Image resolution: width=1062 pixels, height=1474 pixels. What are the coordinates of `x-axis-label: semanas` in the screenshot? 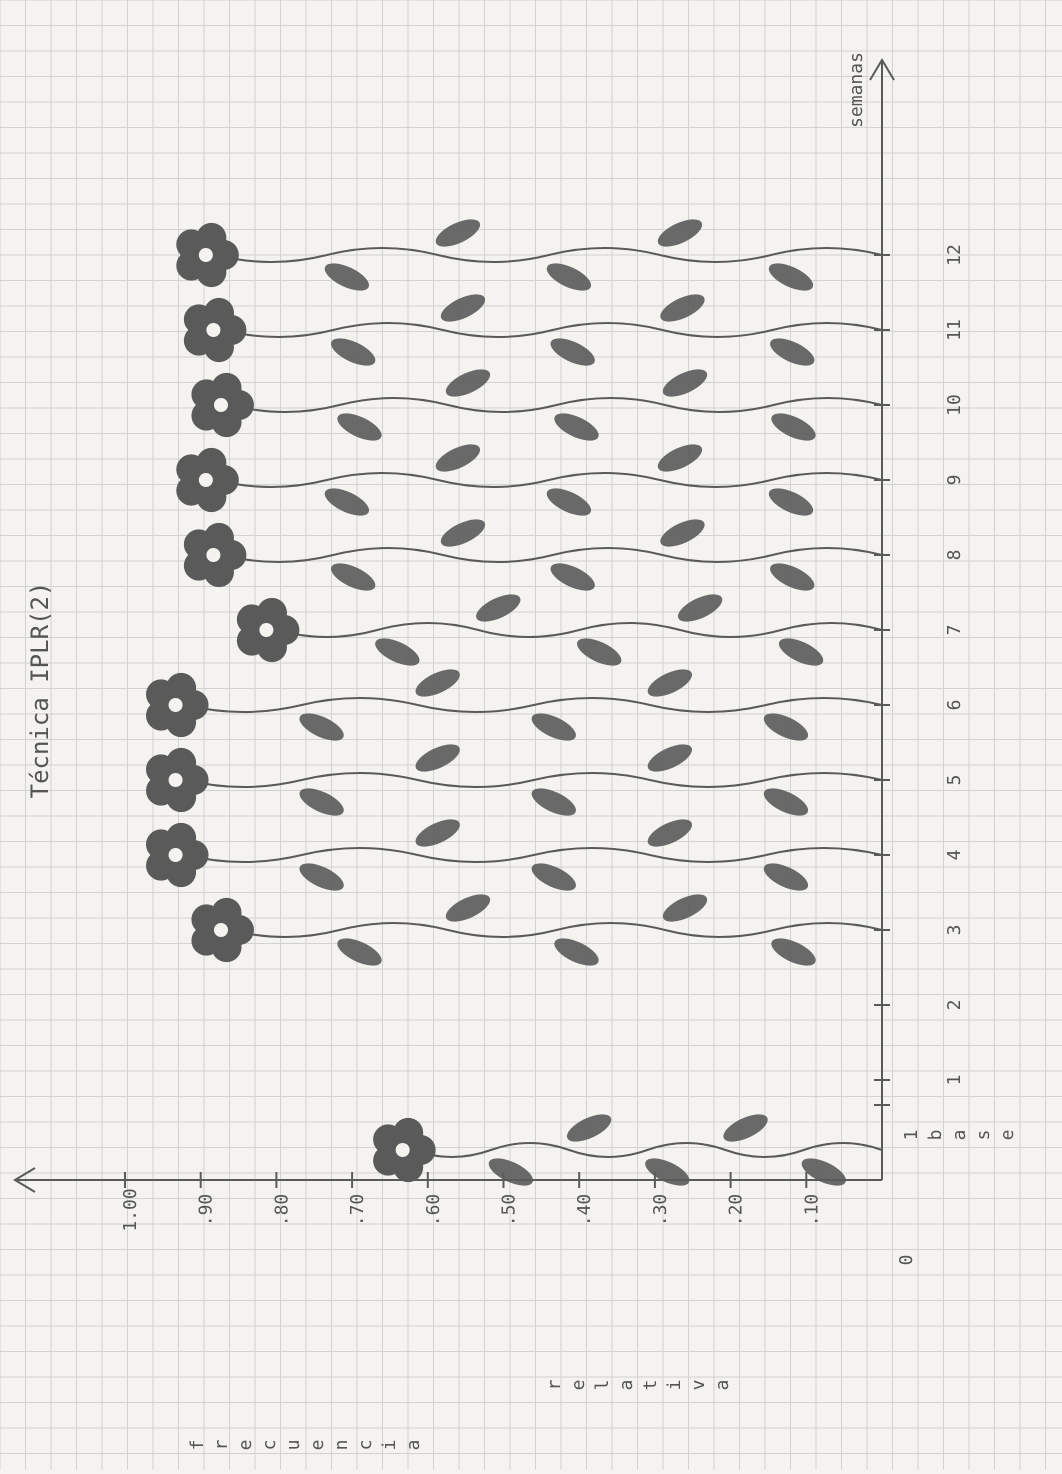 It's located at (856, 90).